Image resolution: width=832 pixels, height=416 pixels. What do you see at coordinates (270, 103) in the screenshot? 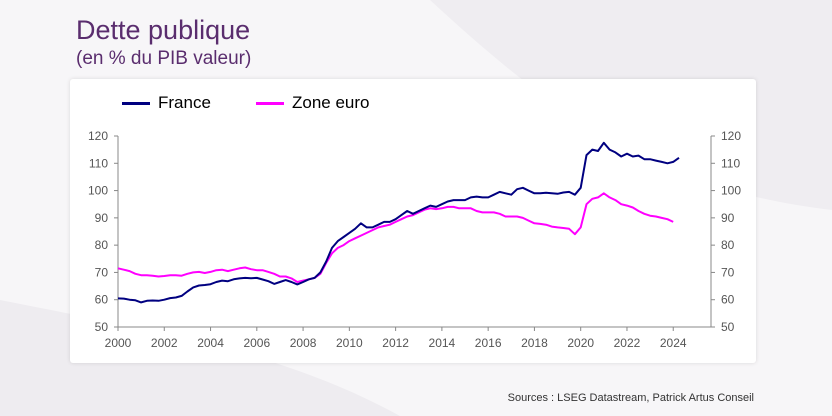
I see `legend-swatch-zone-euro` at bounding box center [270, 103].